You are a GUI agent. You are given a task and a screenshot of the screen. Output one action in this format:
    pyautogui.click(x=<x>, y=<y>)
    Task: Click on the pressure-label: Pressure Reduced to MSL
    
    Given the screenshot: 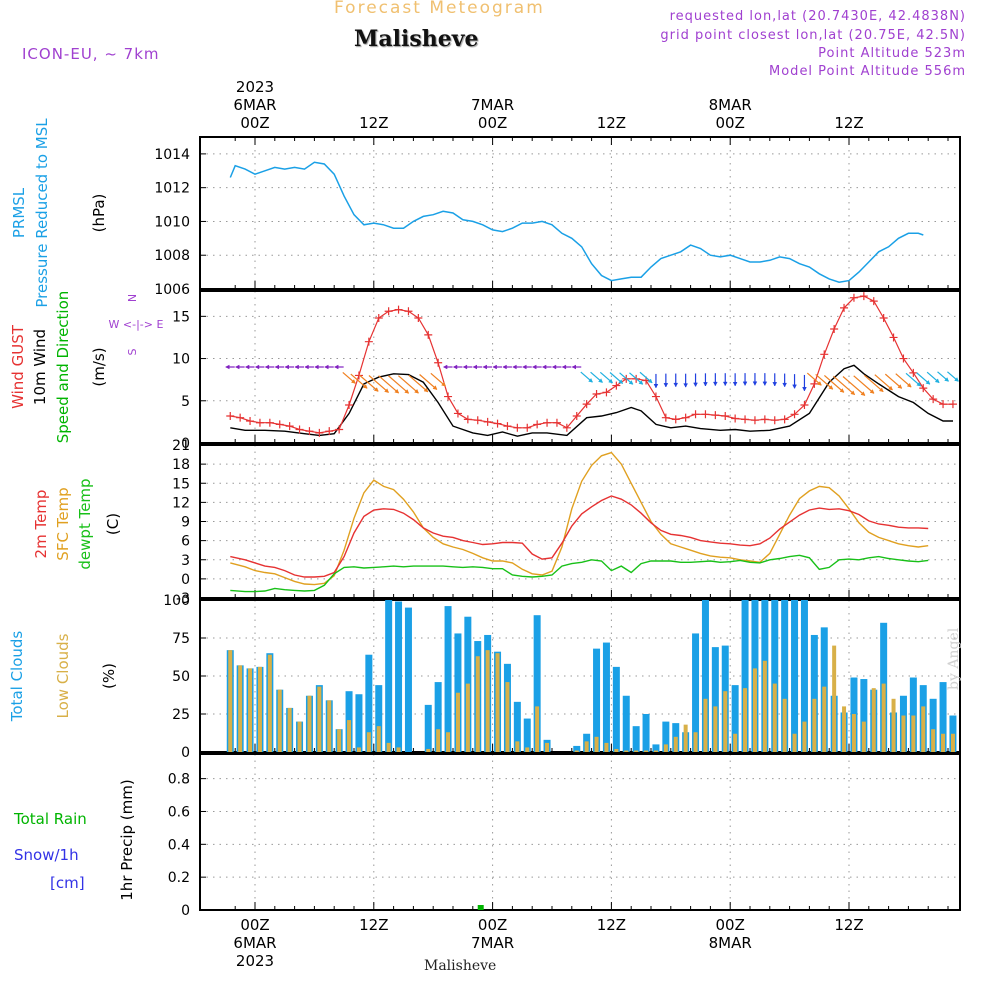 What is the action you would take?
    pyautogui.click(x=42, y=213)
    